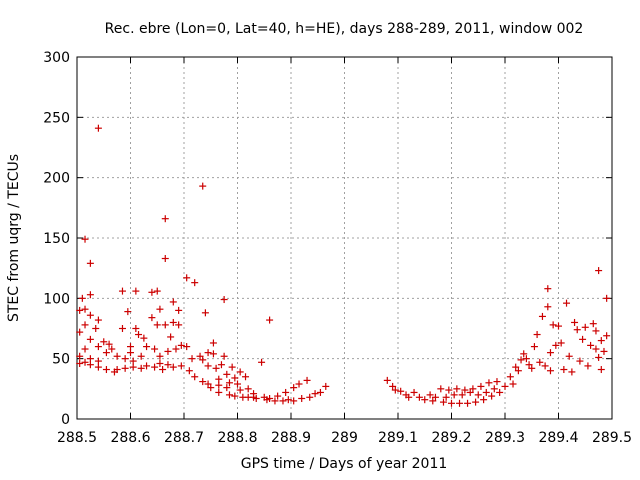 This screenshot has width=640, height=480. What do you see at coordinates (451, 438) in the screenshot?
I see `x-tick-label: 289.2` at bounding box center [451, 438].